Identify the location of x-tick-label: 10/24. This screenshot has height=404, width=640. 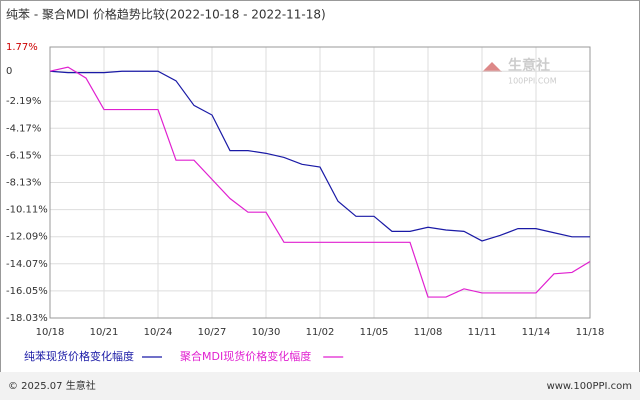
(158, 332).